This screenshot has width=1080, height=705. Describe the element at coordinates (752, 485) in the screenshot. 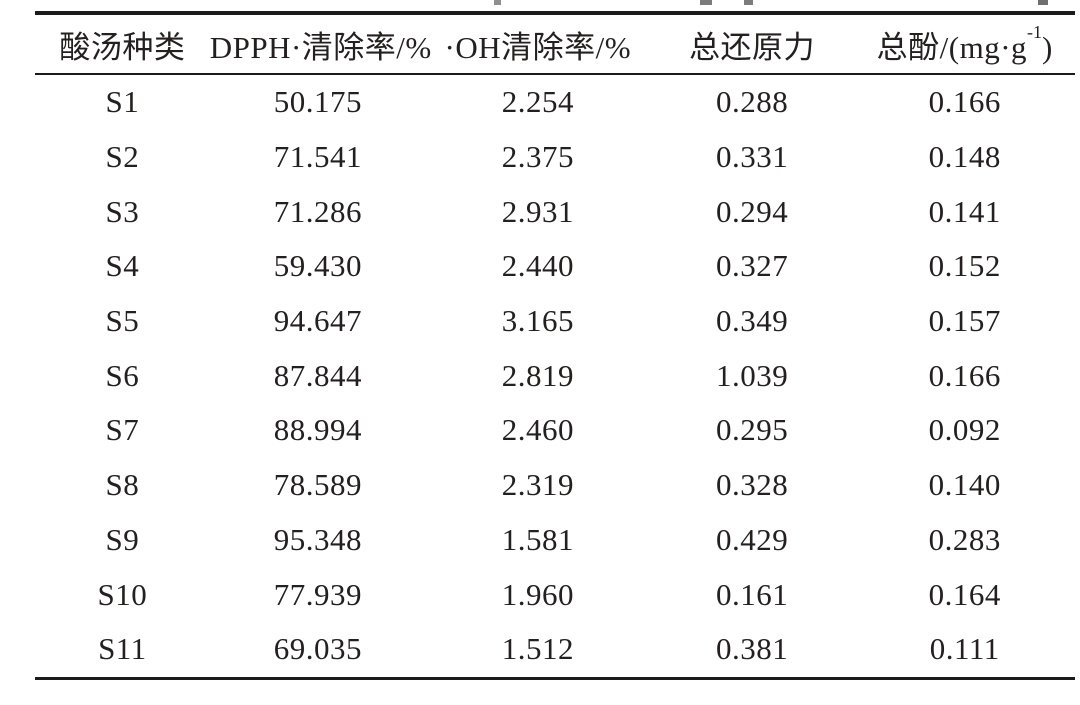

I see `cell-reducing: 0.328` at that location.